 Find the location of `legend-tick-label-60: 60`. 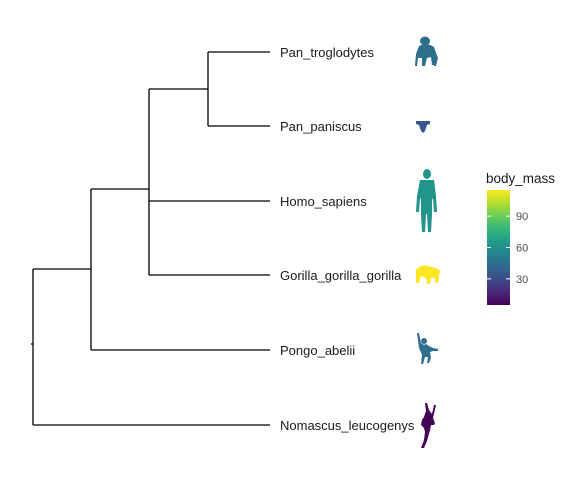

legend-tick-label-60: 60 is located at coordinates (522, 249).